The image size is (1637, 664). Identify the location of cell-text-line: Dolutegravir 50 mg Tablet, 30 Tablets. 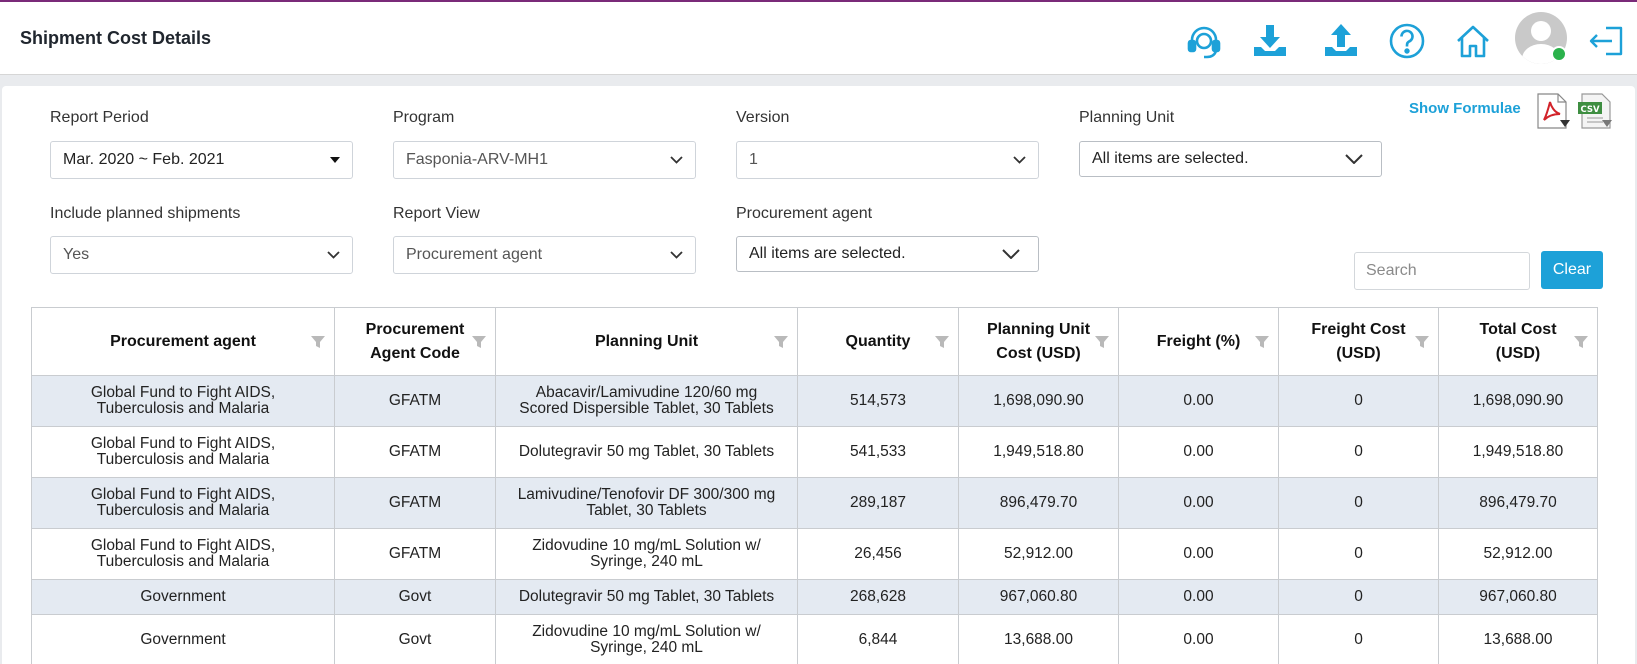
(646, 451).